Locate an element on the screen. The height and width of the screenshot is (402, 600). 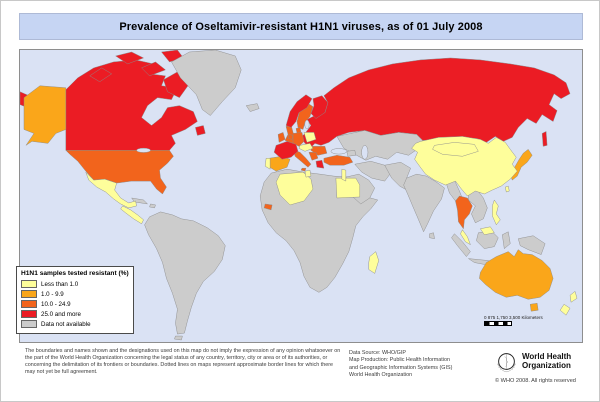
island-taiwan is located at coordinates (507, 189).